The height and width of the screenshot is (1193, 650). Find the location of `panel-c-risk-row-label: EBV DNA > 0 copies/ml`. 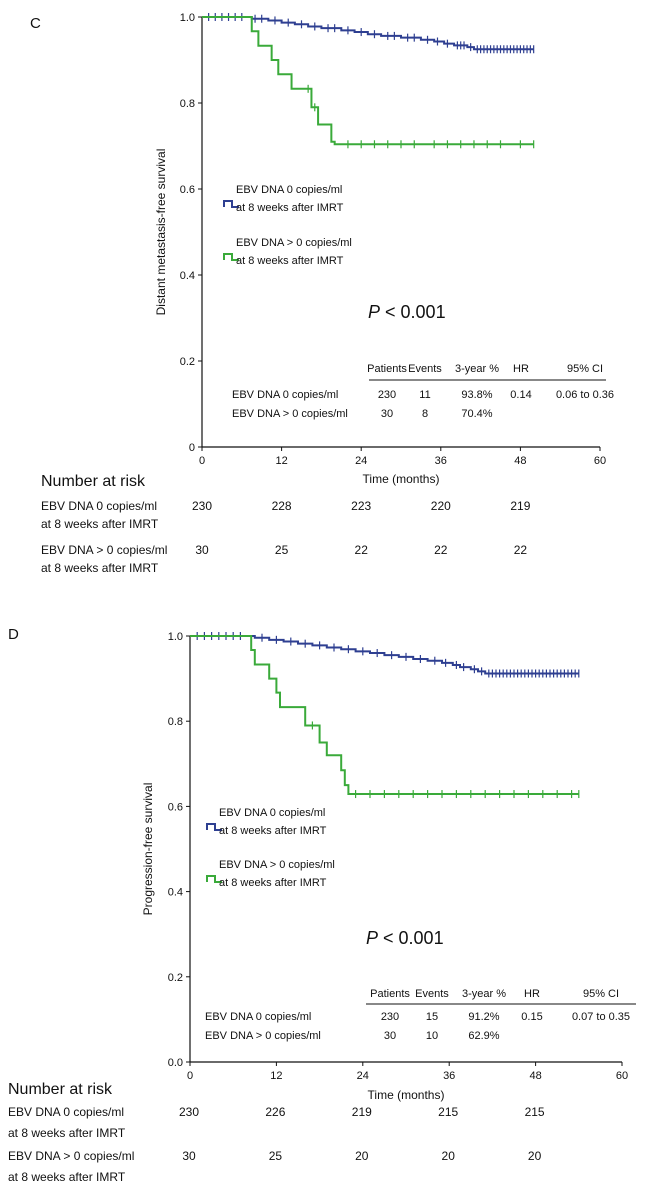

panel-c-risk-row-label: EBV DNA > 0 copies/ml is located at coordinates (104, 550).